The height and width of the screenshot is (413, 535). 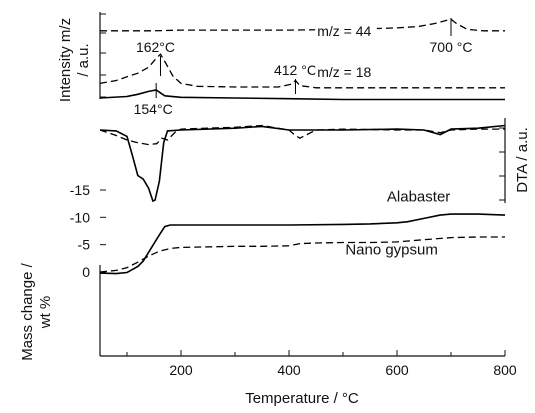 What do you see at coordinates (302, 25) in the screenshot?
I see `ms-series-m-z-44-line` at bounding box center [302, 25].